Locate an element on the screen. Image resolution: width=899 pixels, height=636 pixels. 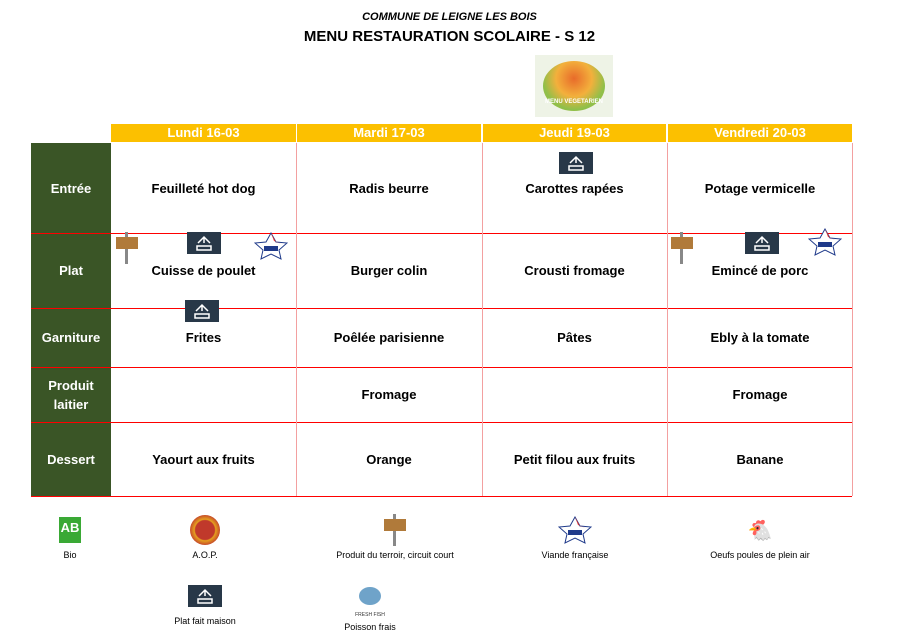
legend-item: AB Bio is located at coordinates (75, 537).